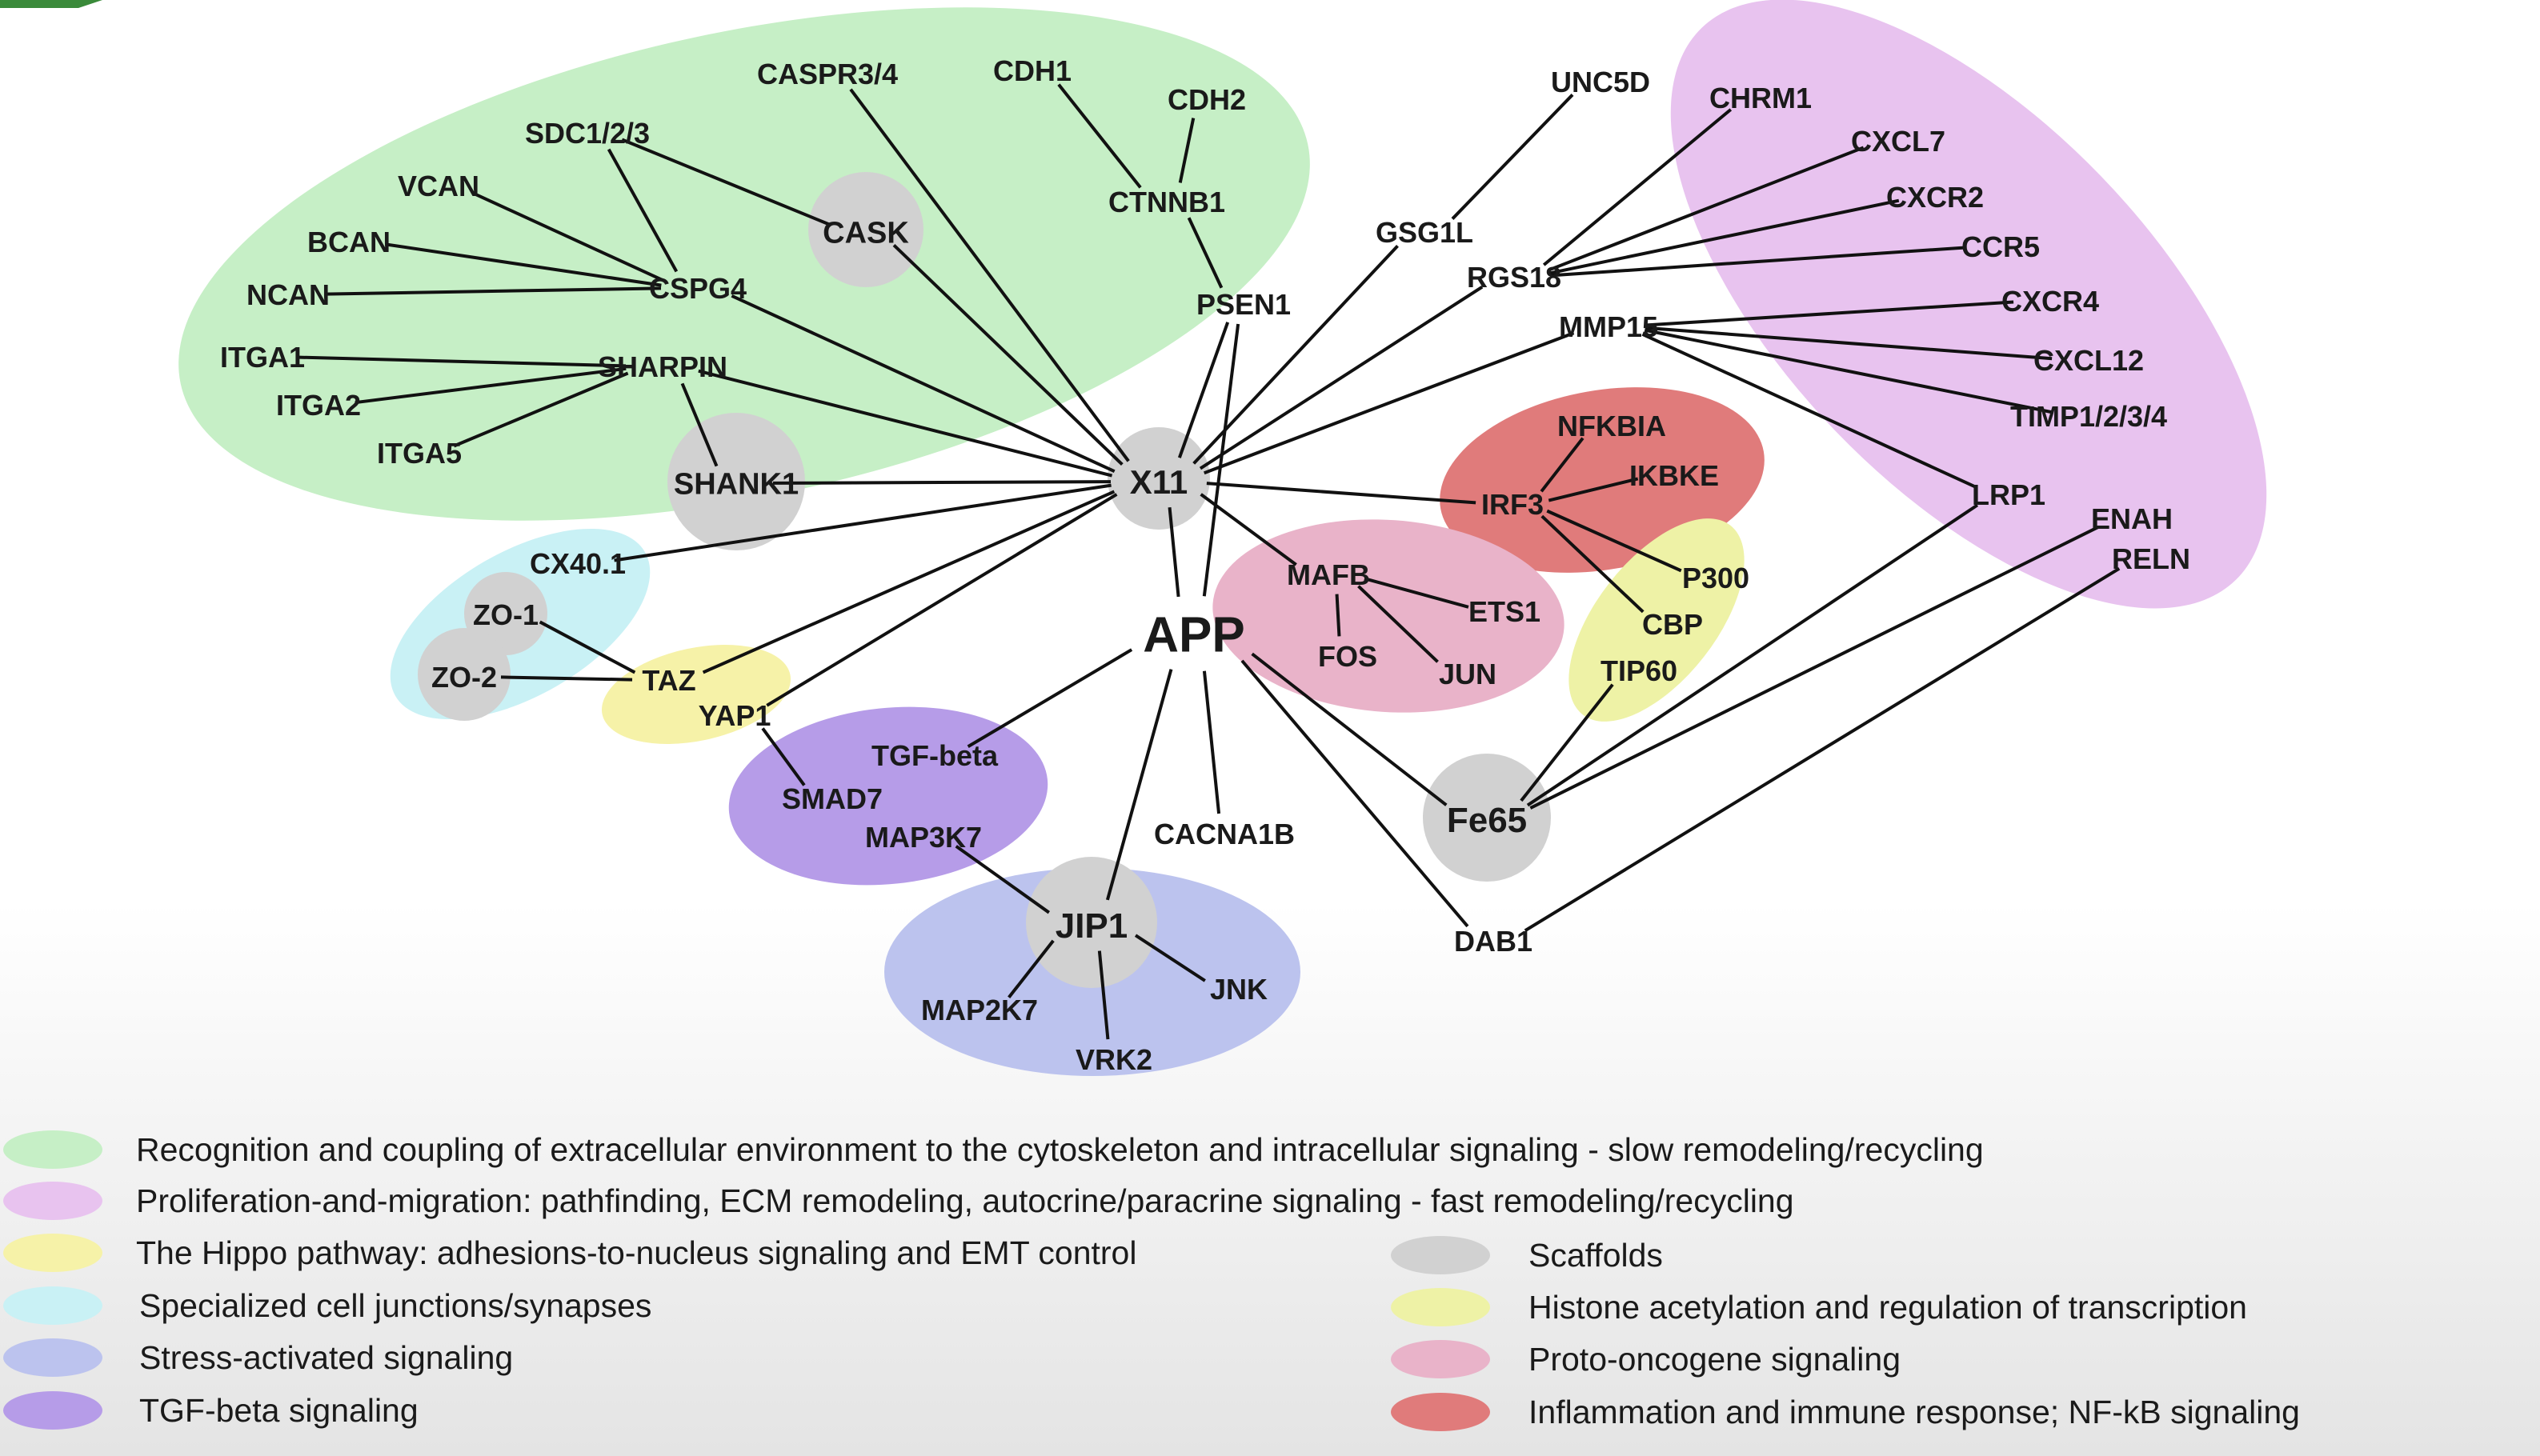 The image size is (2540, 1456). What do you see at coordinates (1032, 968) in the screenshot?
I see `edge-map2k7-jip1` at bounding box center [1032, 968].